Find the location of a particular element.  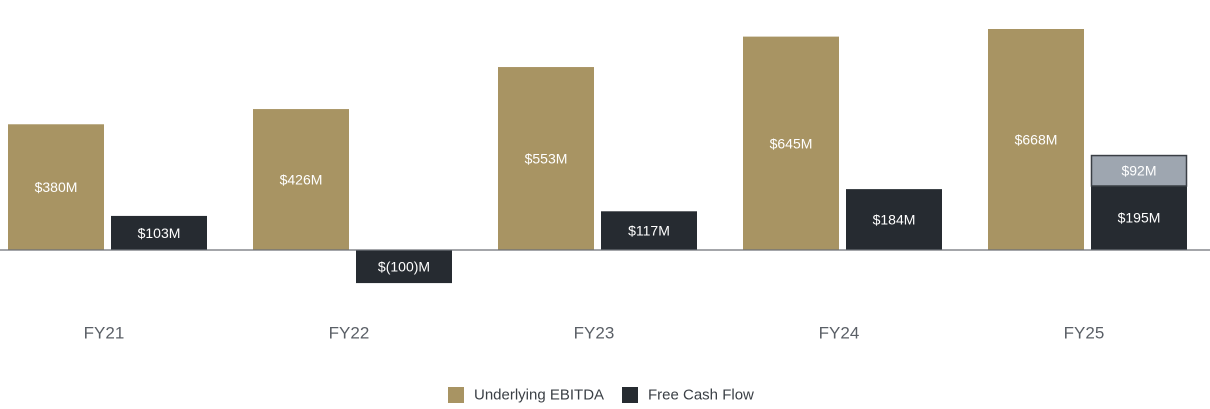

category-label-fy21: FY21 is located at coordinates (104, 333).